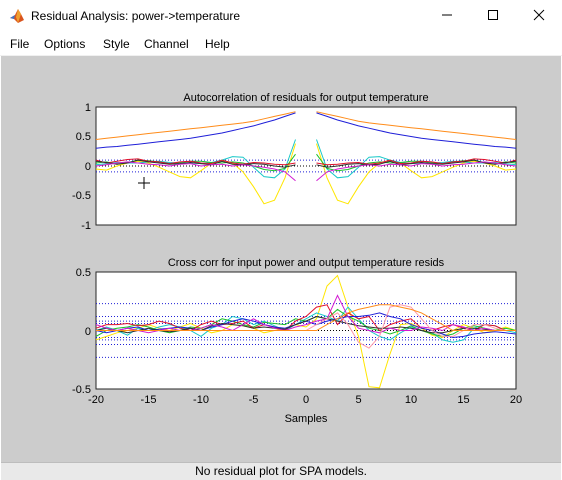  I want to click on crosscorr-ytick: 0, so click(88, 332).